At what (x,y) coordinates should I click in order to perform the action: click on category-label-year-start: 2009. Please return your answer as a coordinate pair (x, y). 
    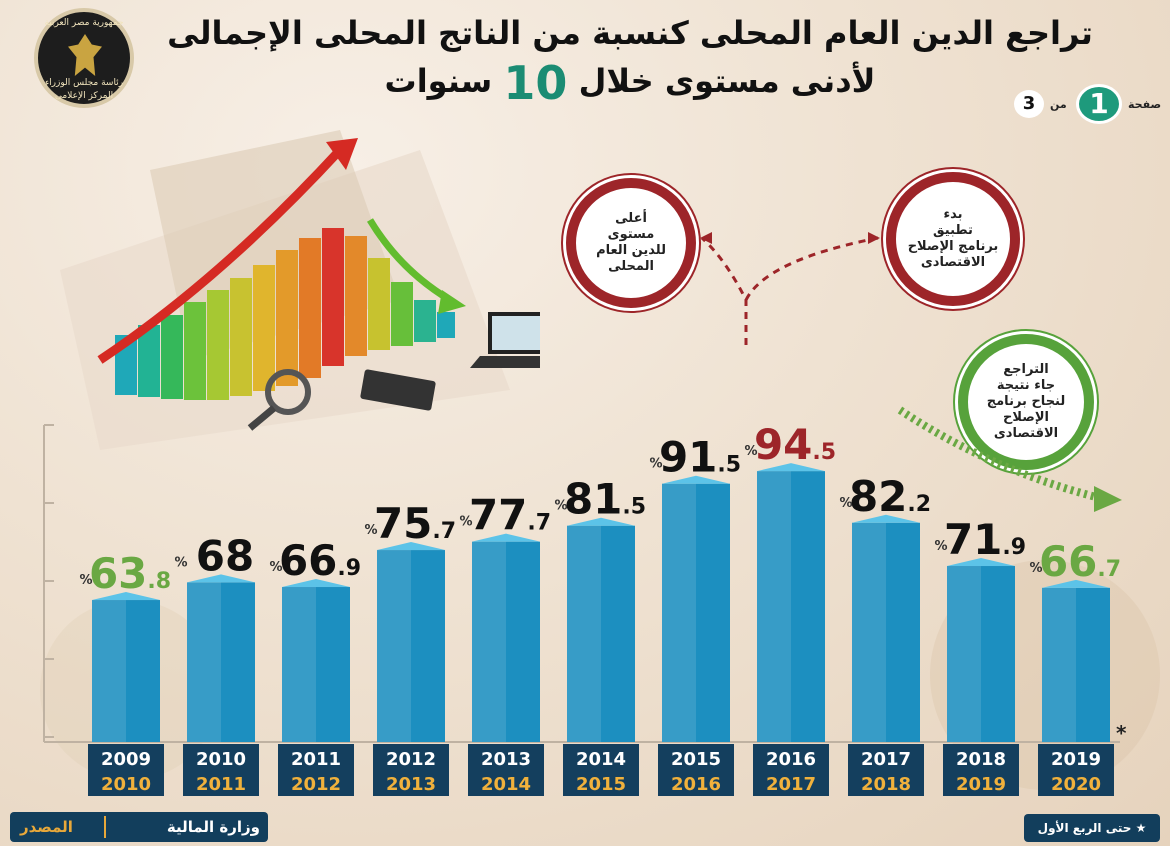
    Looking at the image, I should click on (126, 759).